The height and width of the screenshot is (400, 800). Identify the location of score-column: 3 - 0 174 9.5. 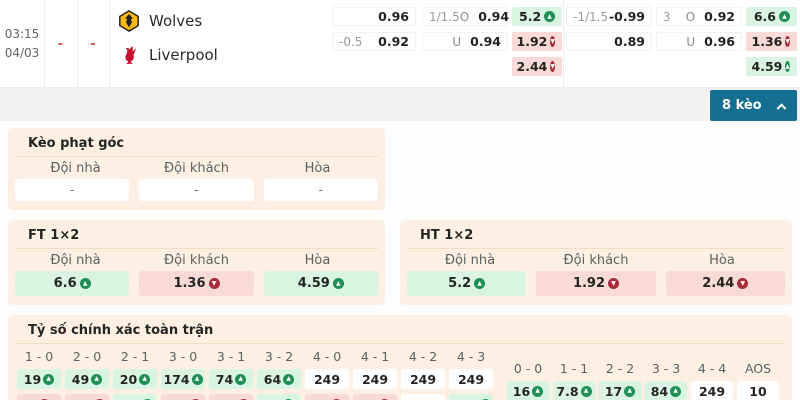
(183, 374).